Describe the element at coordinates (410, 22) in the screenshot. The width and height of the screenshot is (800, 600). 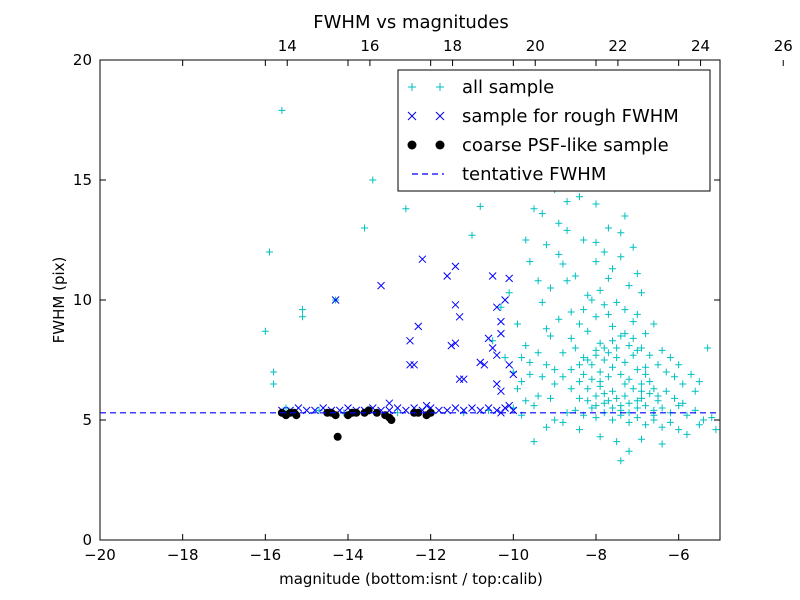
I see `chart-title: FWHM vs magnitudes` at that location.